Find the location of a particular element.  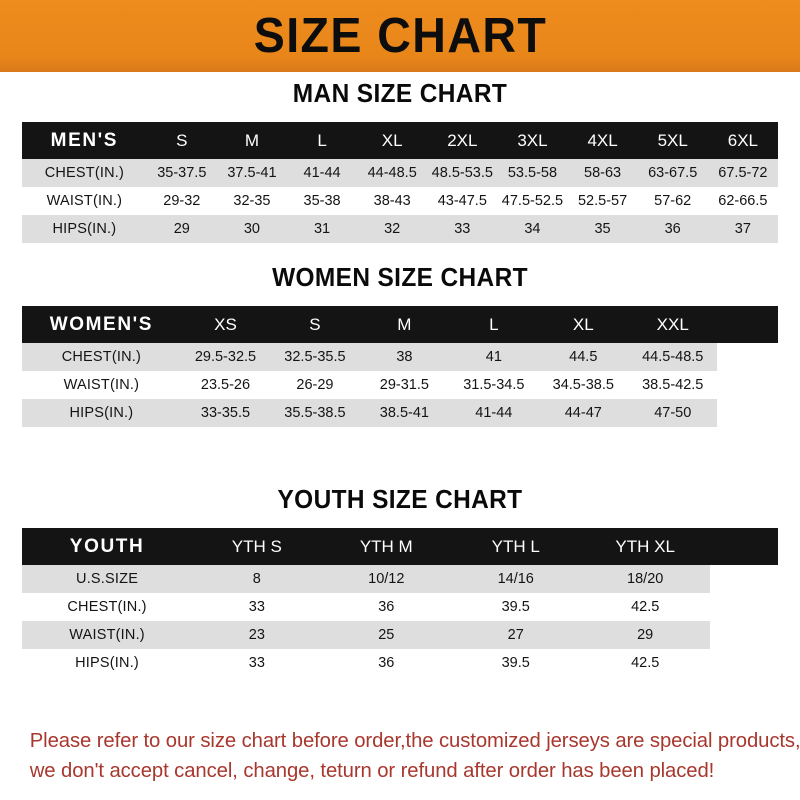

row-label-men-1: WAIST(IN.) is located at coordinates (84, 201).